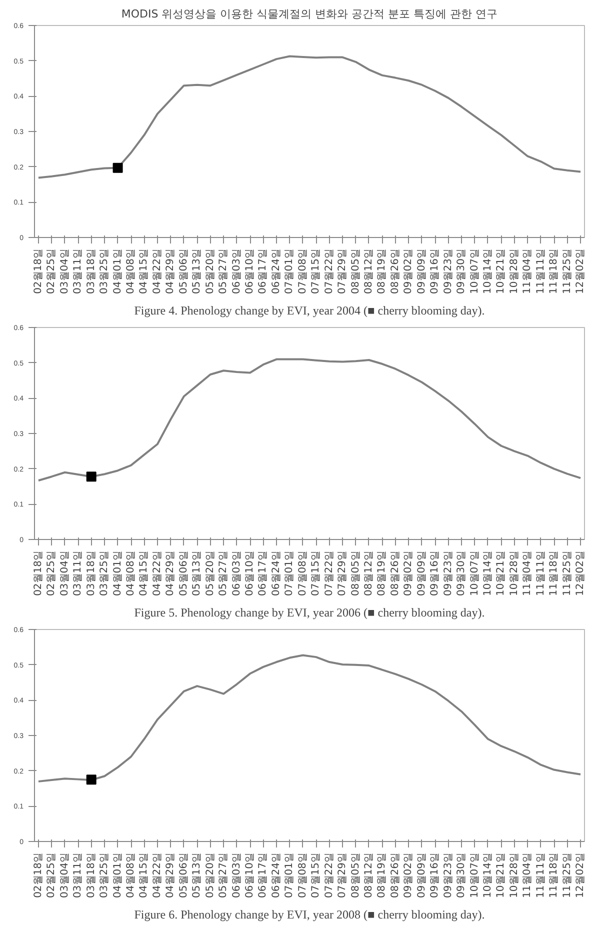  What do you see at coordinates (462, 875) in the screenshot?
I see `x-tick-label: 09월30일` at bounding box center [462, 875].